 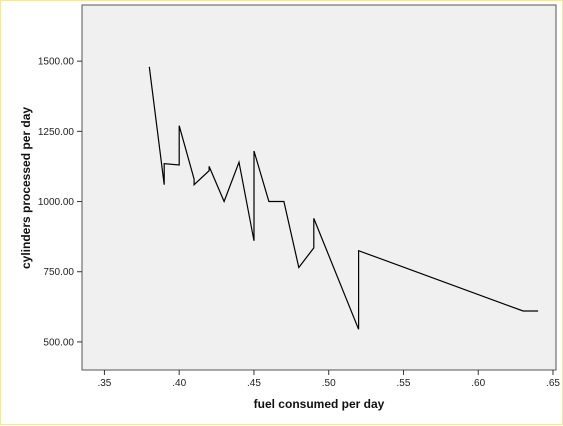 What do you see at coordinates (553, 383) in the screenshot?
I see `x-tick-label: .65` at bounding box center [553, 383].